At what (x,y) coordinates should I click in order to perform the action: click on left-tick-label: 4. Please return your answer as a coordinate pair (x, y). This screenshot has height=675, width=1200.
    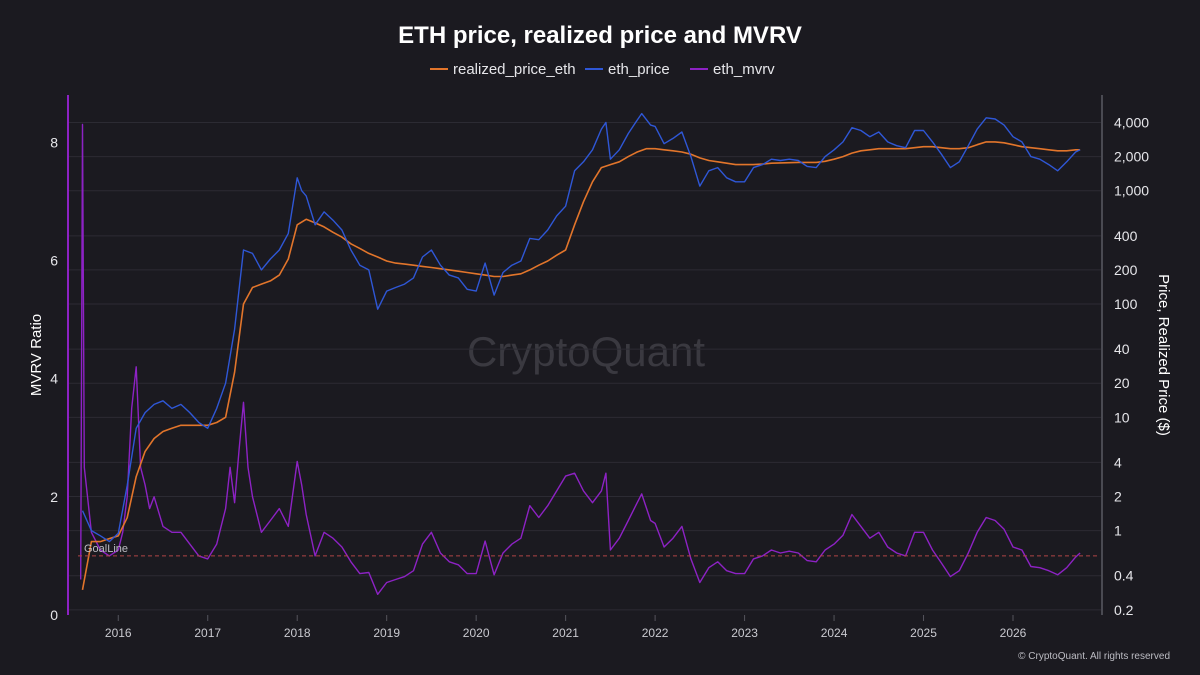
    Looking at the image, I should click on (54, 379).